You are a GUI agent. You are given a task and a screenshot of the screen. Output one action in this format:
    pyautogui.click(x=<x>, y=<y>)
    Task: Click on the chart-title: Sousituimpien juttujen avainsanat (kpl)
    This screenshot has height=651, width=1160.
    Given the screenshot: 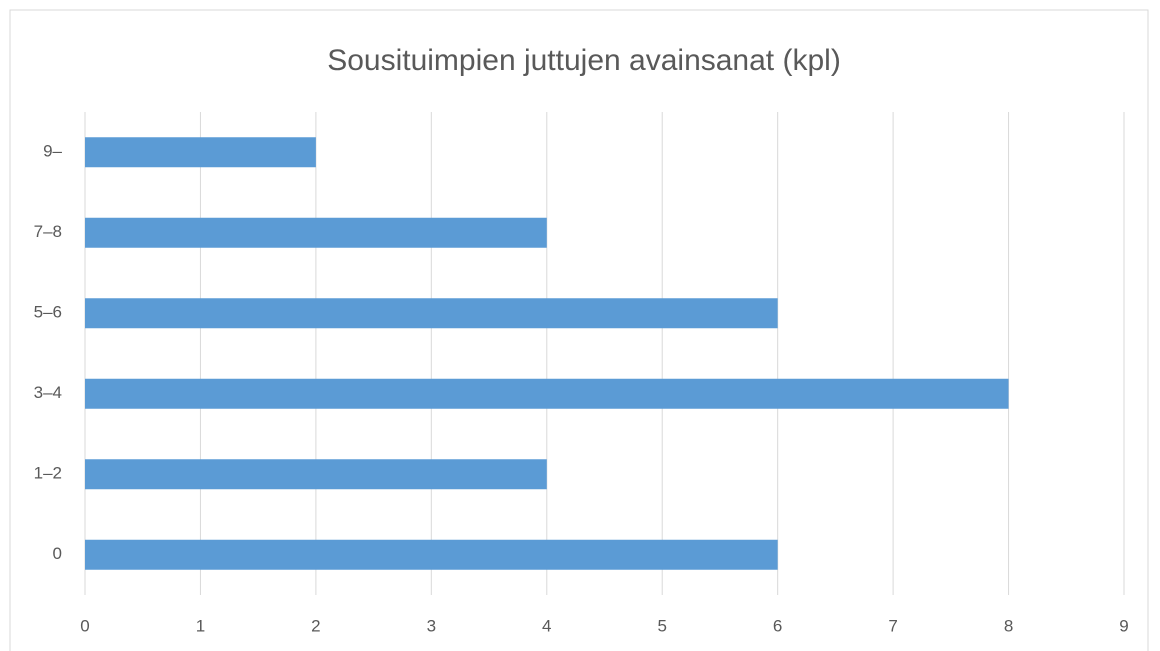 What is the action you would take?
    pyautogui.click(x=584, y=60)
    